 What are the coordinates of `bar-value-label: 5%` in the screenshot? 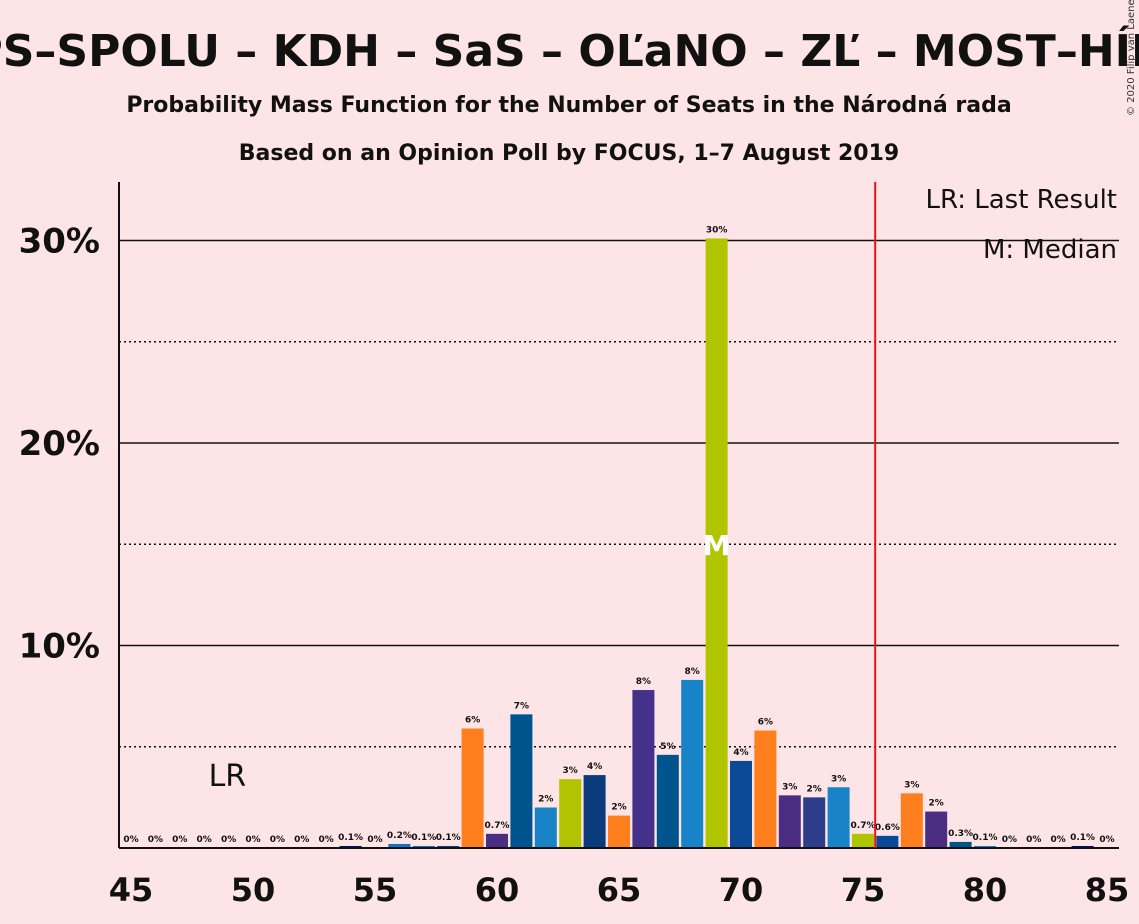 It's located at (667, 747).